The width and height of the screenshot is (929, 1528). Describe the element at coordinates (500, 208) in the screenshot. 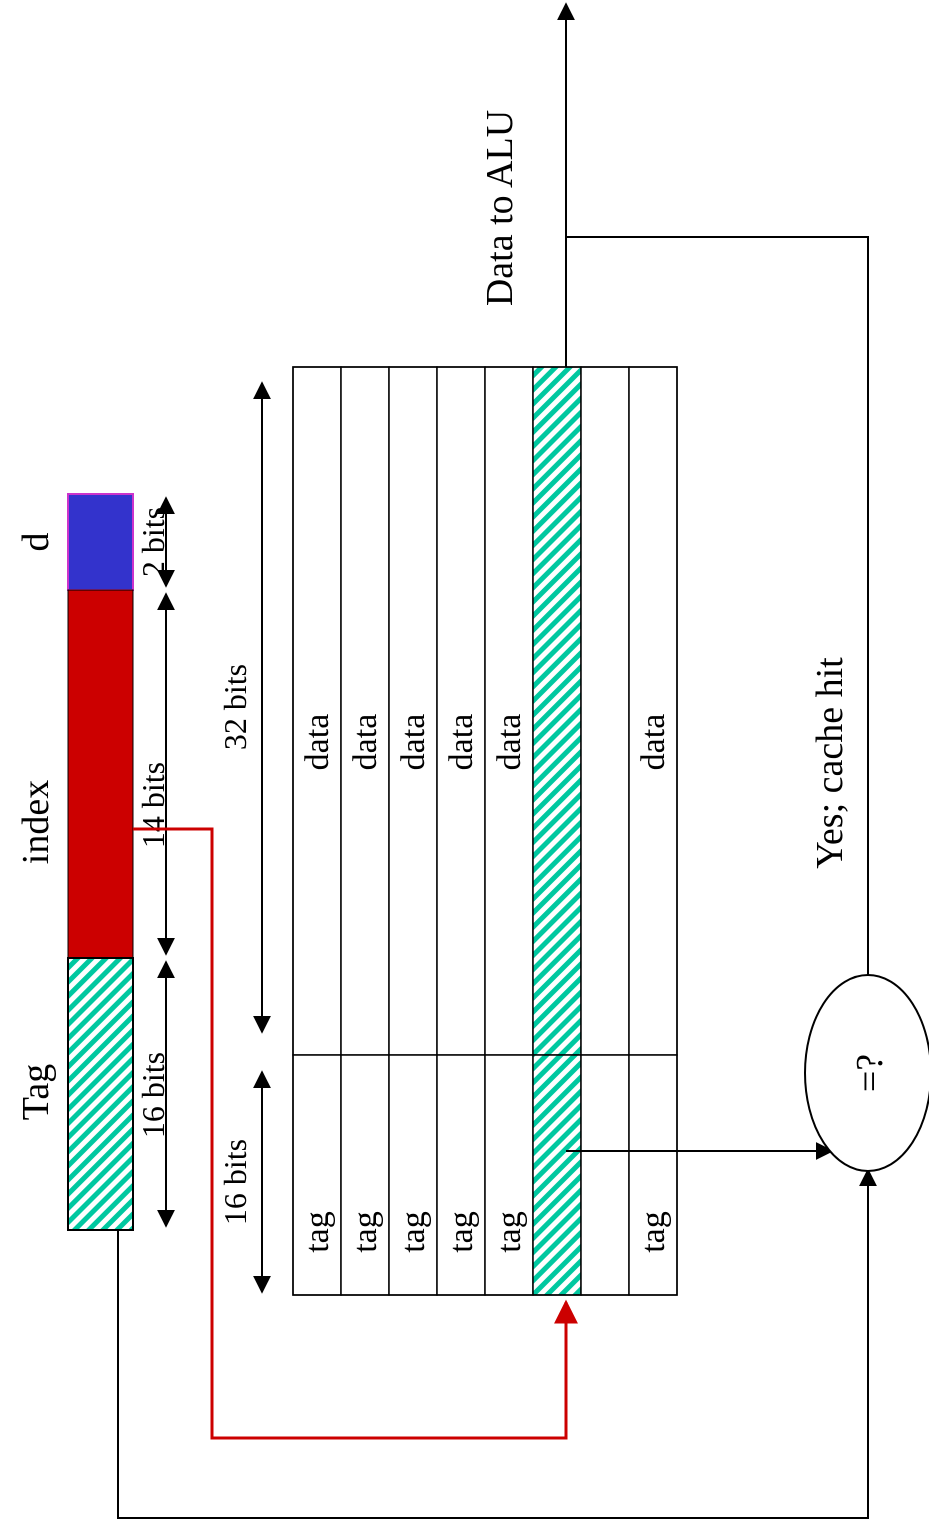

I see `data-out-label: Data to ALU` at that location.